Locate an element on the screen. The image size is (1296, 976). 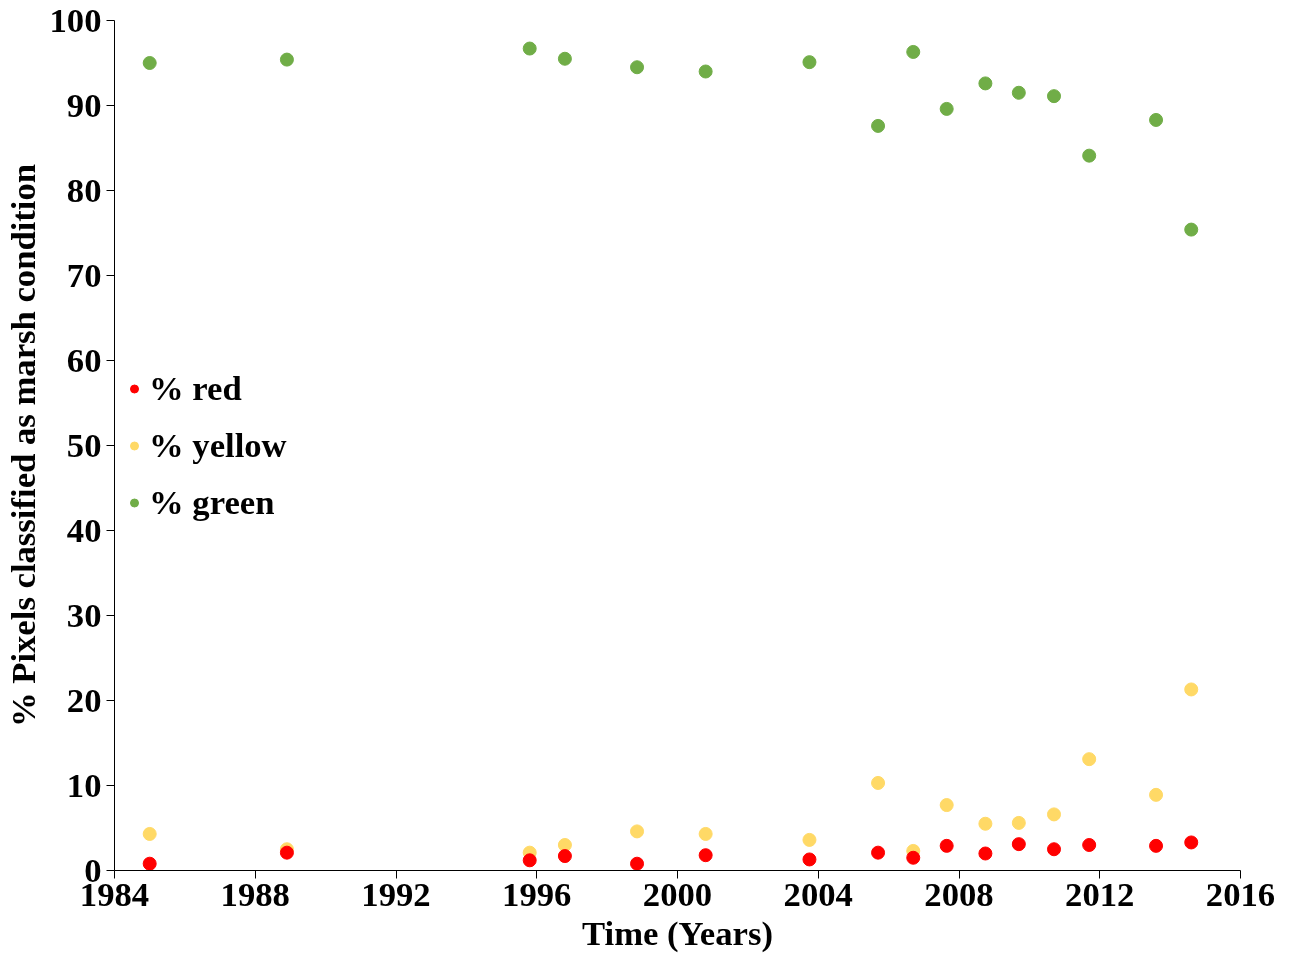
y-tick-label: 80 is located at coordinates (84, 189).